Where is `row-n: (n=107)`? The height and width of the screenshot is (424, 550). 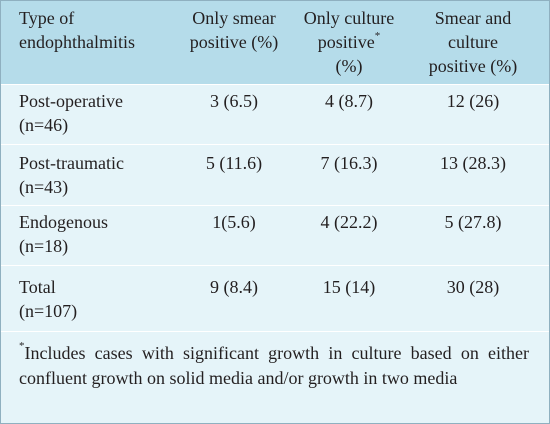 row-n: (n=107) is located at coordinates (48, 311).